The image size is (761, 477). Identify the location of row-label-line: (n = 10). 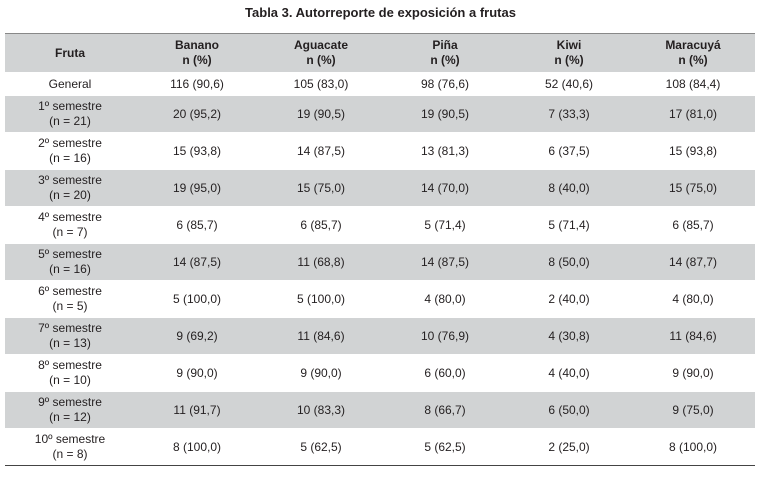
(70, 380).